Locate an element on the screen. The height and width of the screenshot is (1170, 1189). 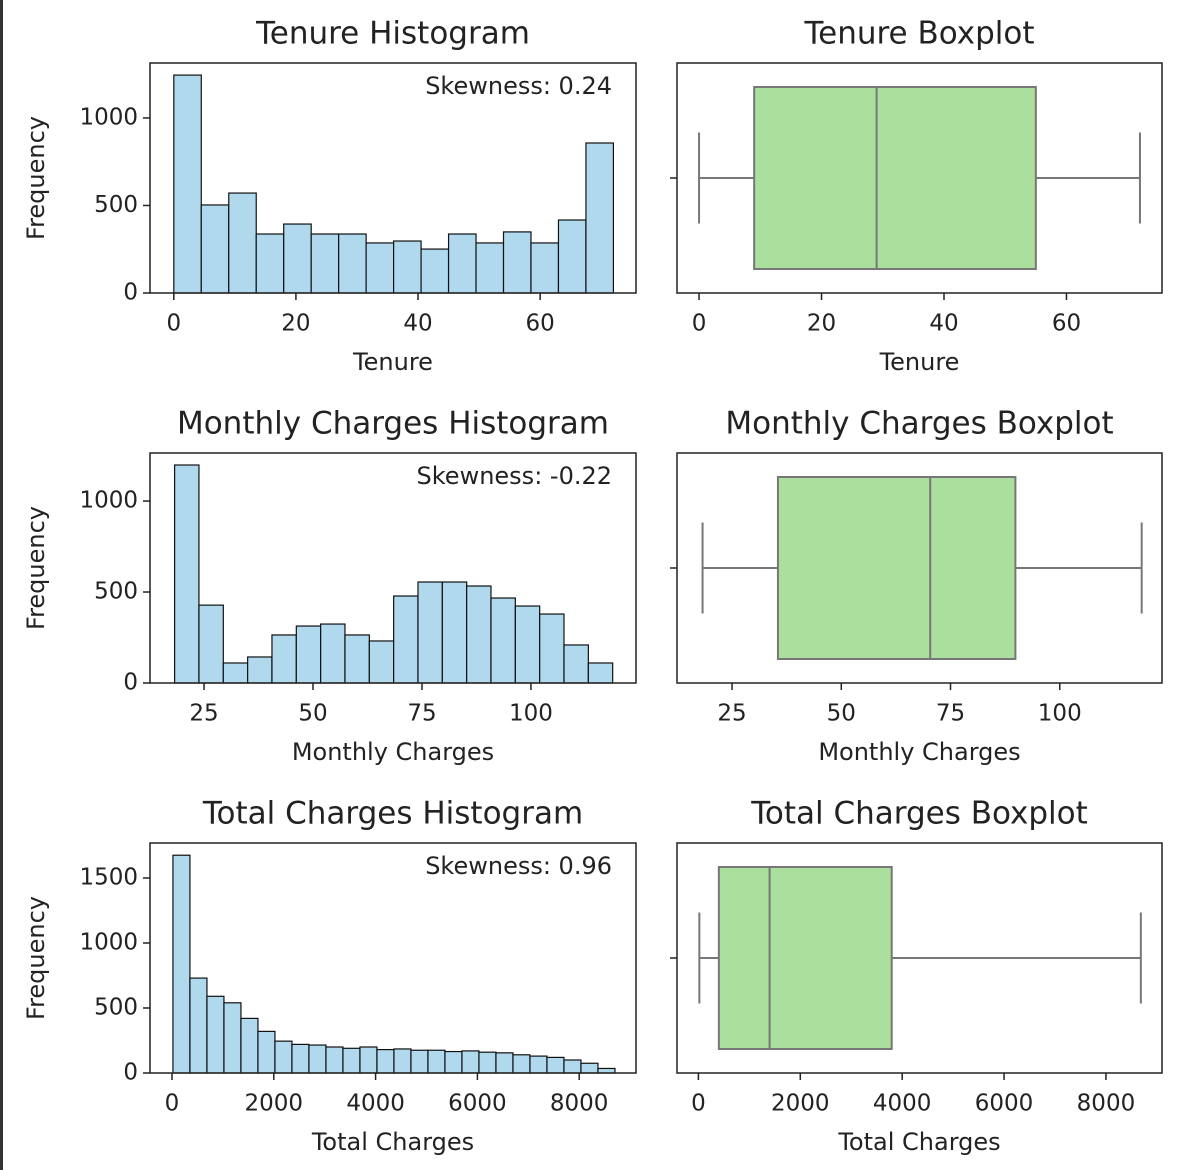
subplot-title: Tenure Boxplot is located at coordinates (918, 34).